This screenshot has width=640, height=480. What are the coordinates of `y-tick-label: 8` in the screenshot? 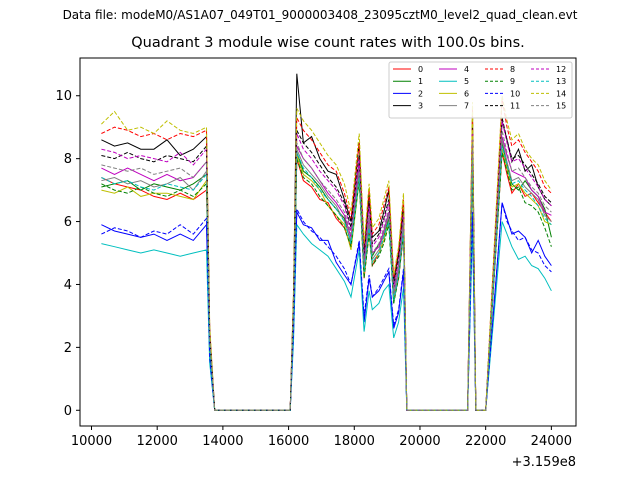 It's located at (68, 159).